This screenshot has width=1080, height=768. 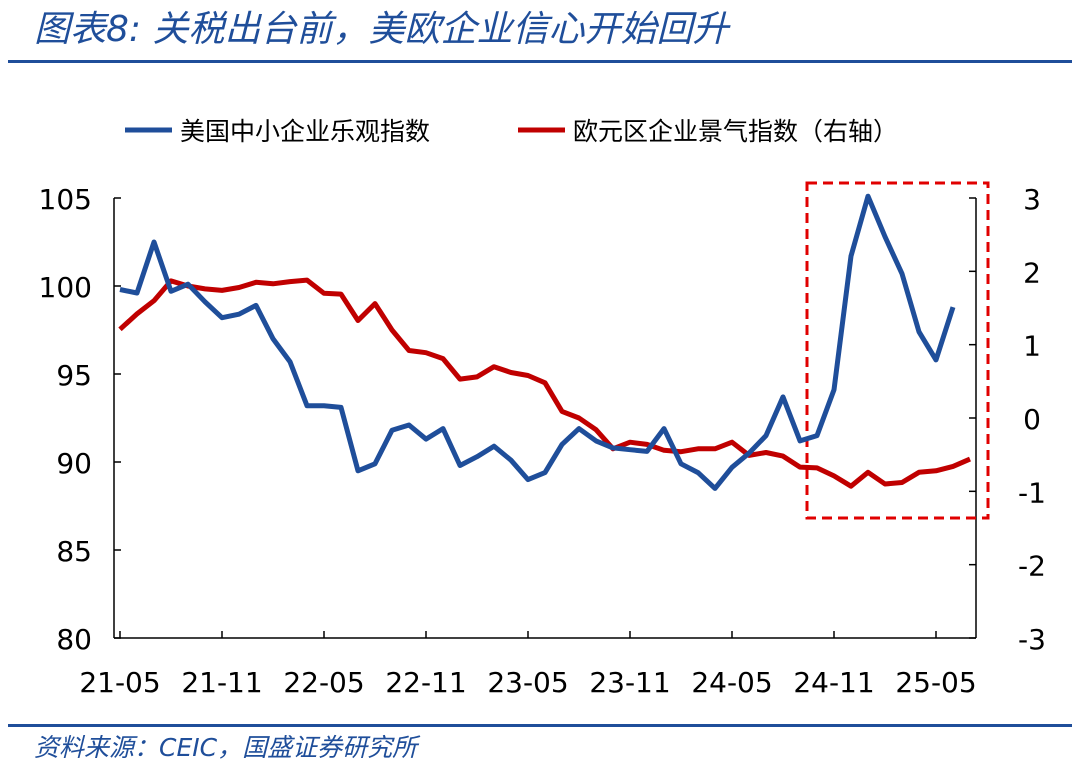 What do you see at coordinates (1032, 492) in the screenshot?
I see `right-y-tick-label: -1` at bounding box center [1032, 492].